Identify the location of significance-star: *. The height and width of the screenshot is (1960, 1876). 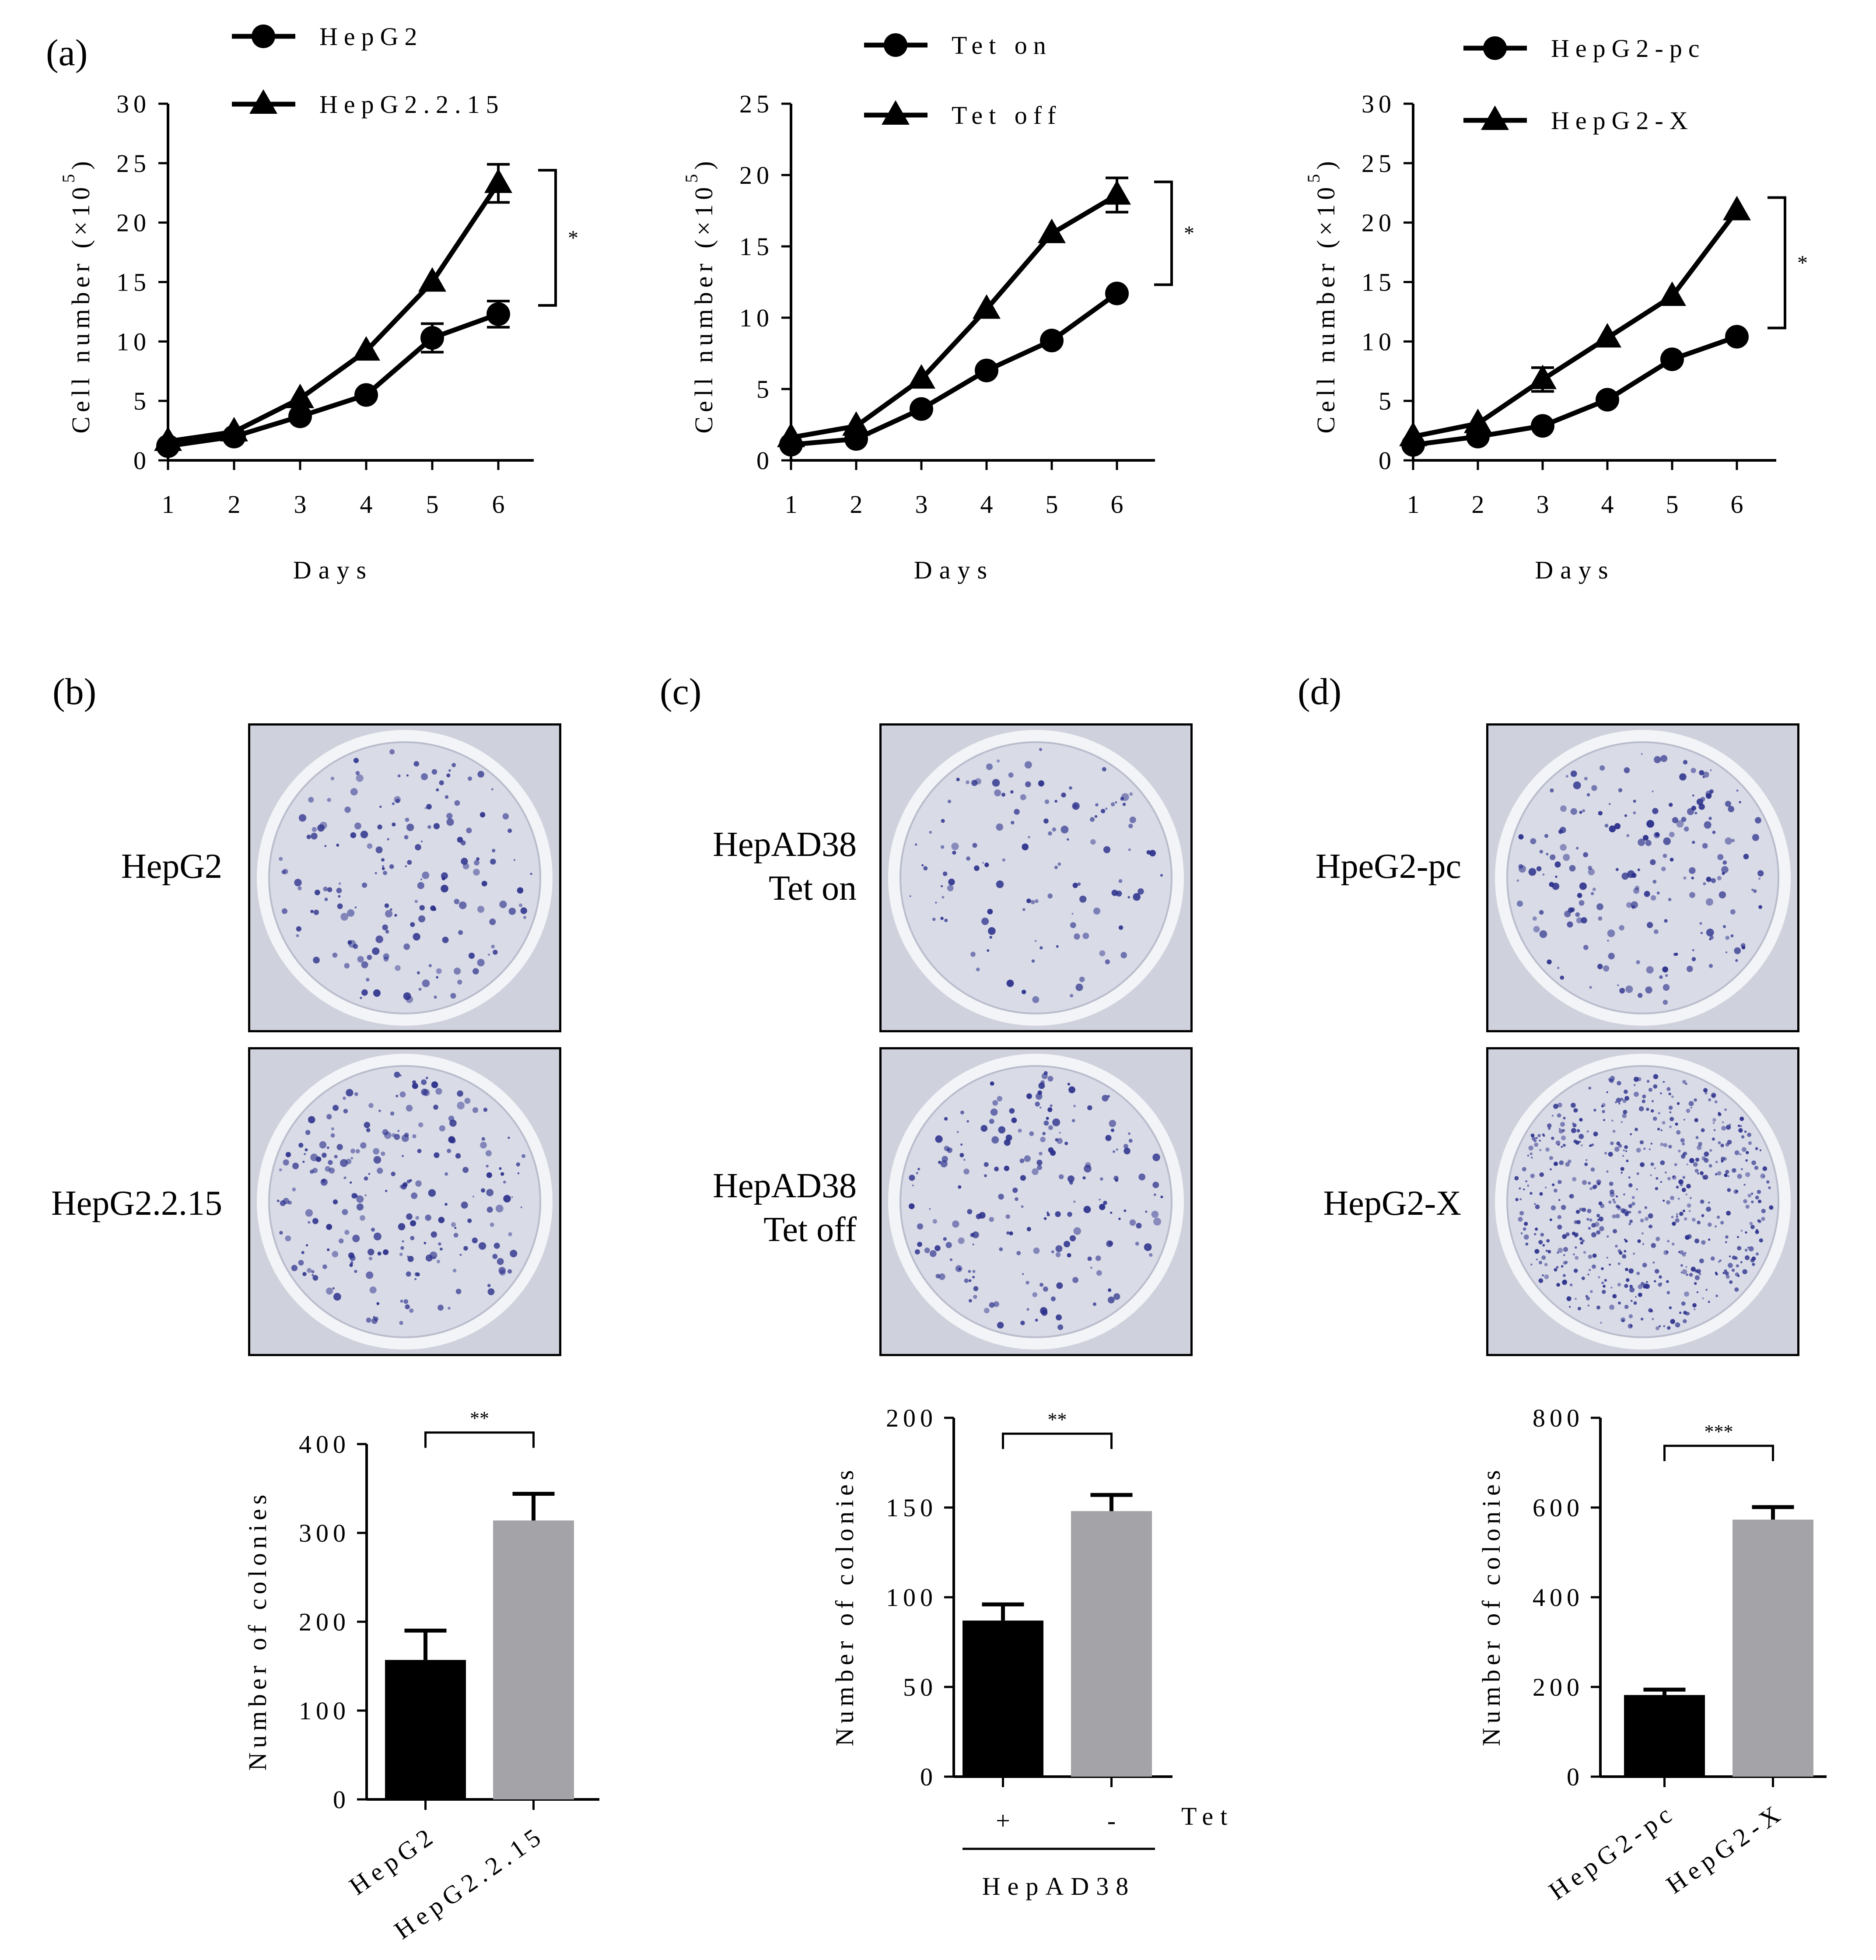
(573, 237).